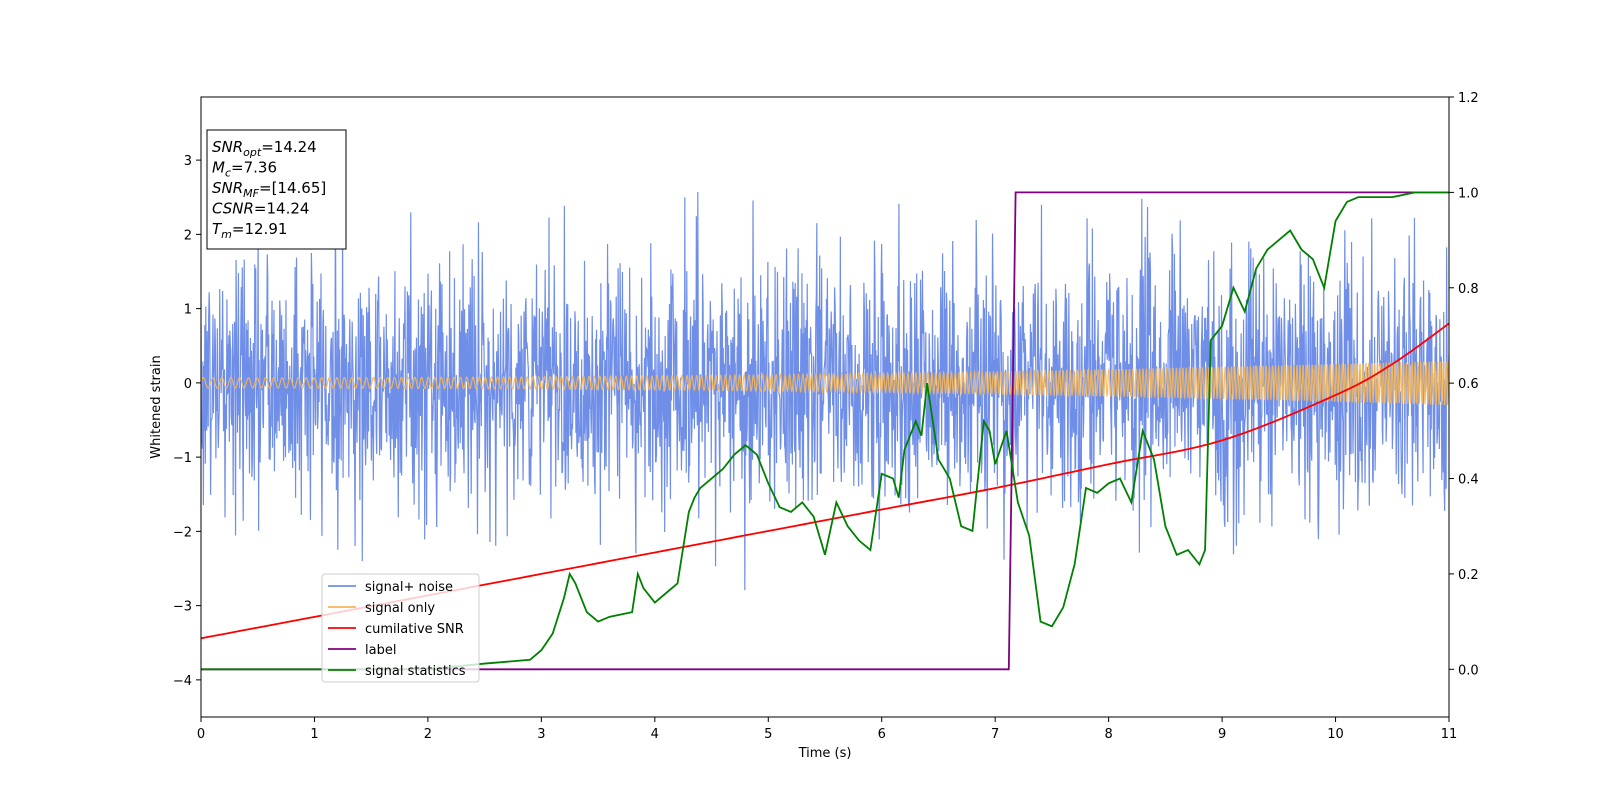 The height and width of the screenshot is (800, 1600). I want to click on y-axis-left: 3 2 1 0 −1 −2 −3 −4, so click(187, 421).